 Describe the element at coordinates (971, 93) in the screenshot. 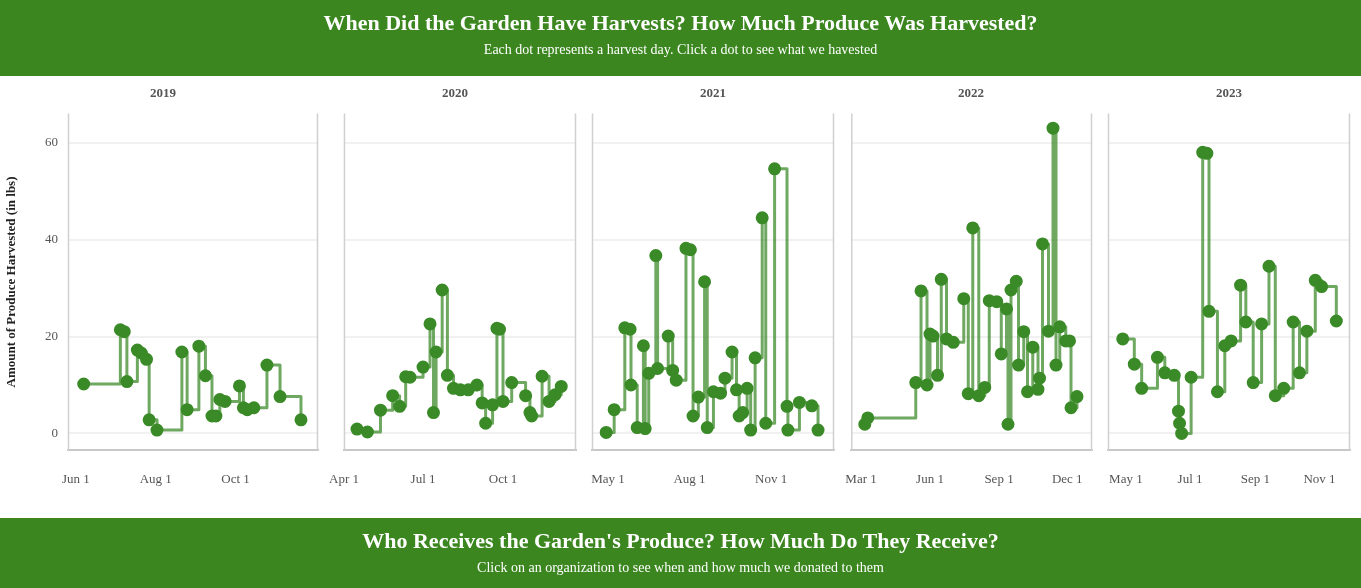

I see `chart-title: 2022` at that location.